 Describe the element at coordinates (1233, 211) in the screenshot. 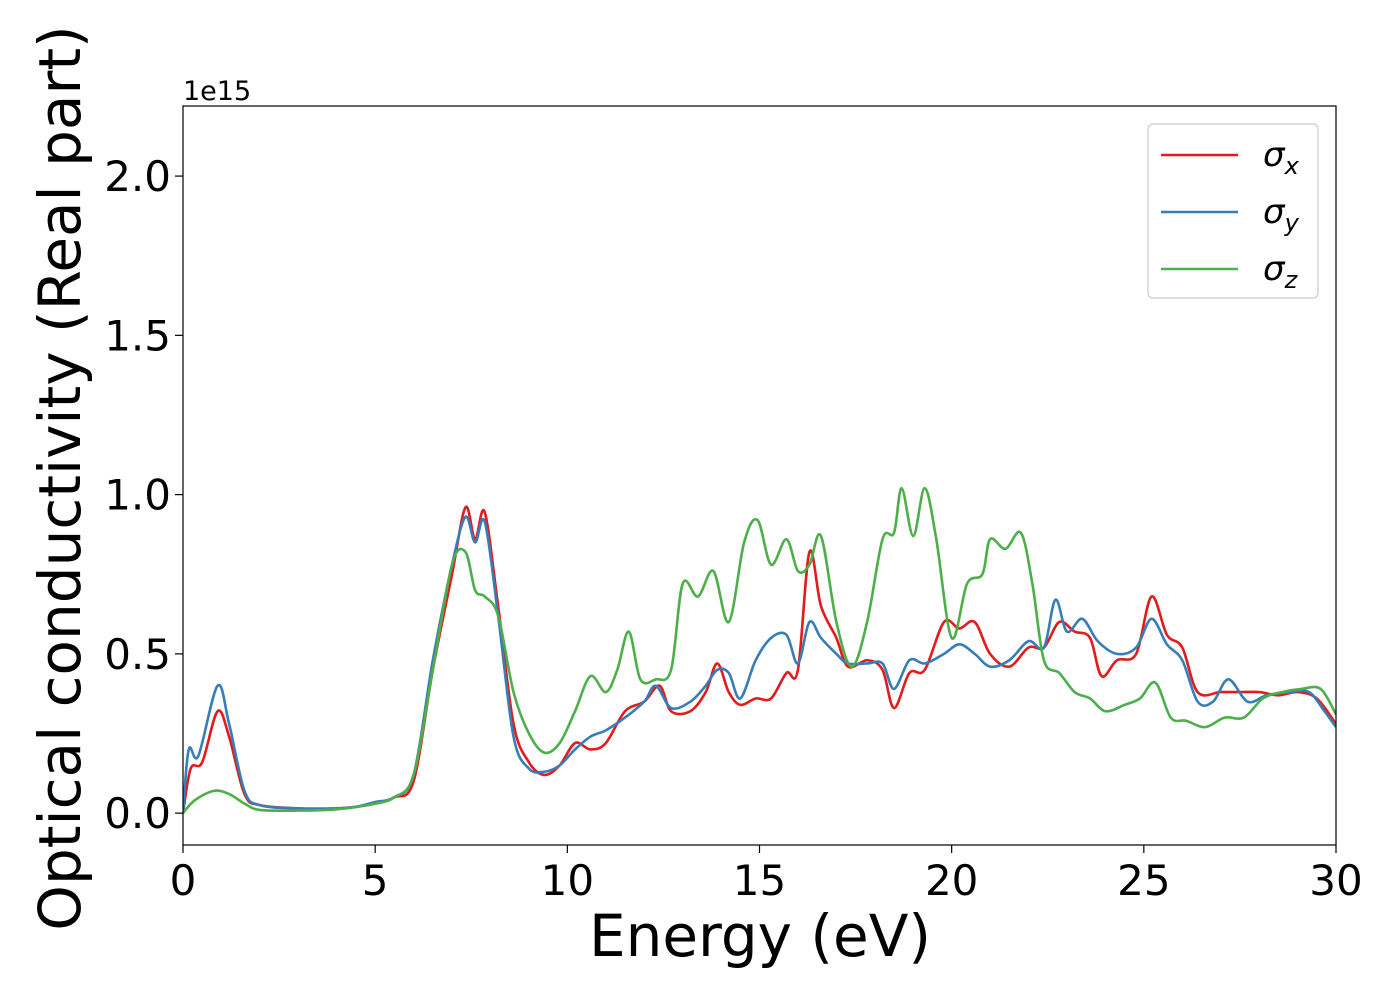

I see `legend: σx σy σz` at that location.